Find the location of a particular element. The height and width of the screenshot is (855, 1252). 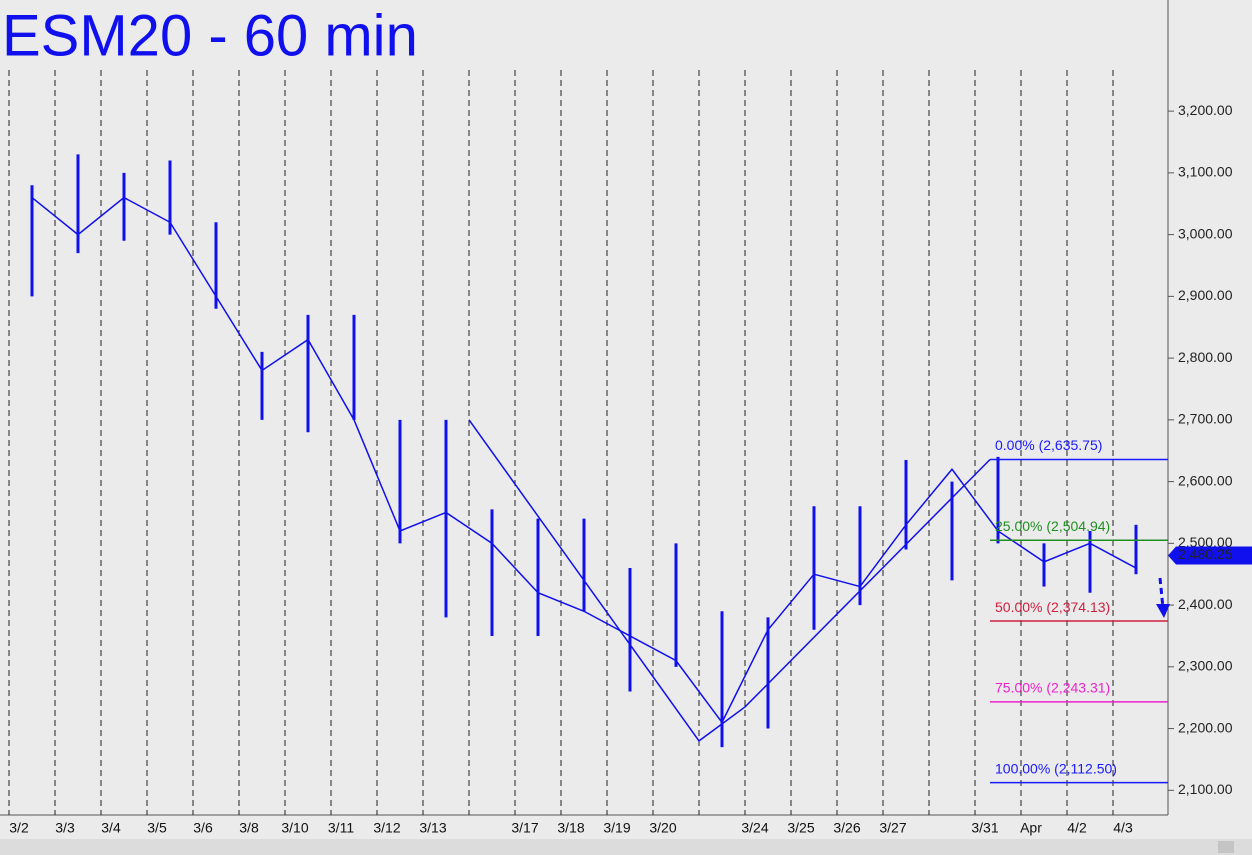

x-tick-label: 3/6 is located at coordinates (203, 828).